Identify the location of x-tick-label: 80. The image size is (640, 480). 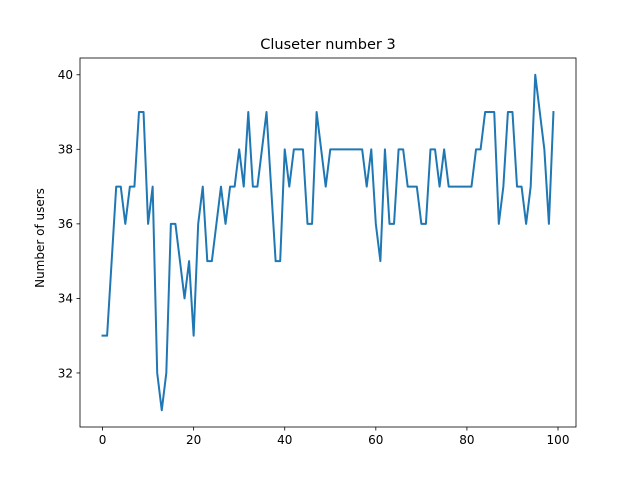
(466, 440).